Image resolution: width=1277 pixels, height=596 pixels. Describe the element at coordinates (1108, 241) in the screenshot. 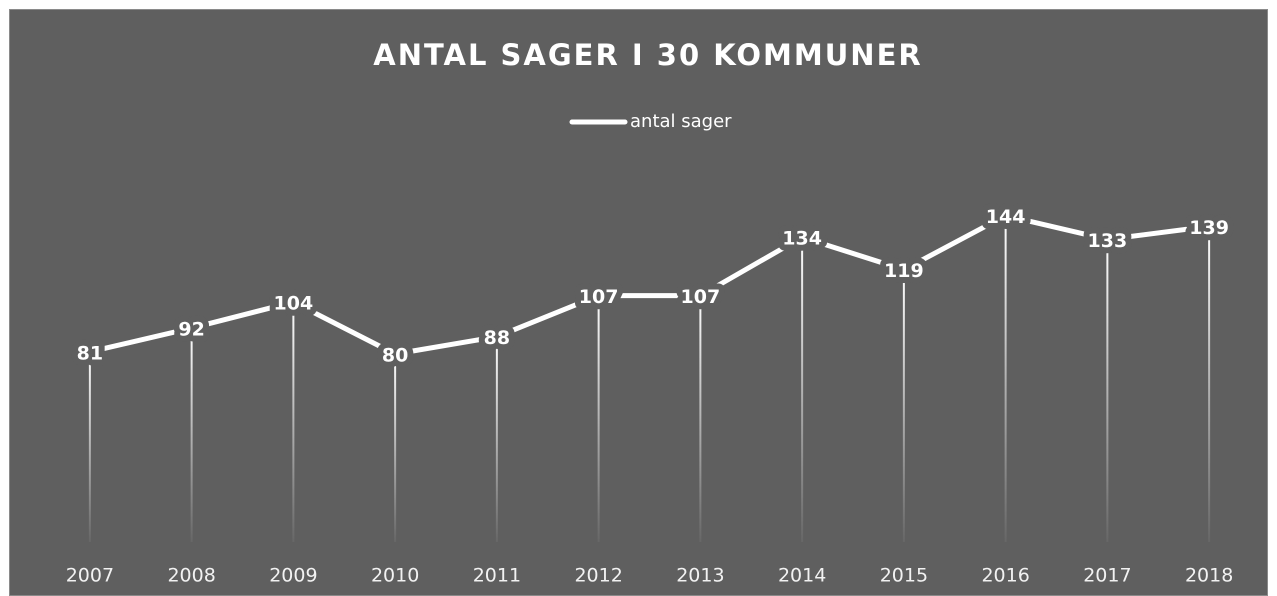

I see `data-label: 133` at that location.